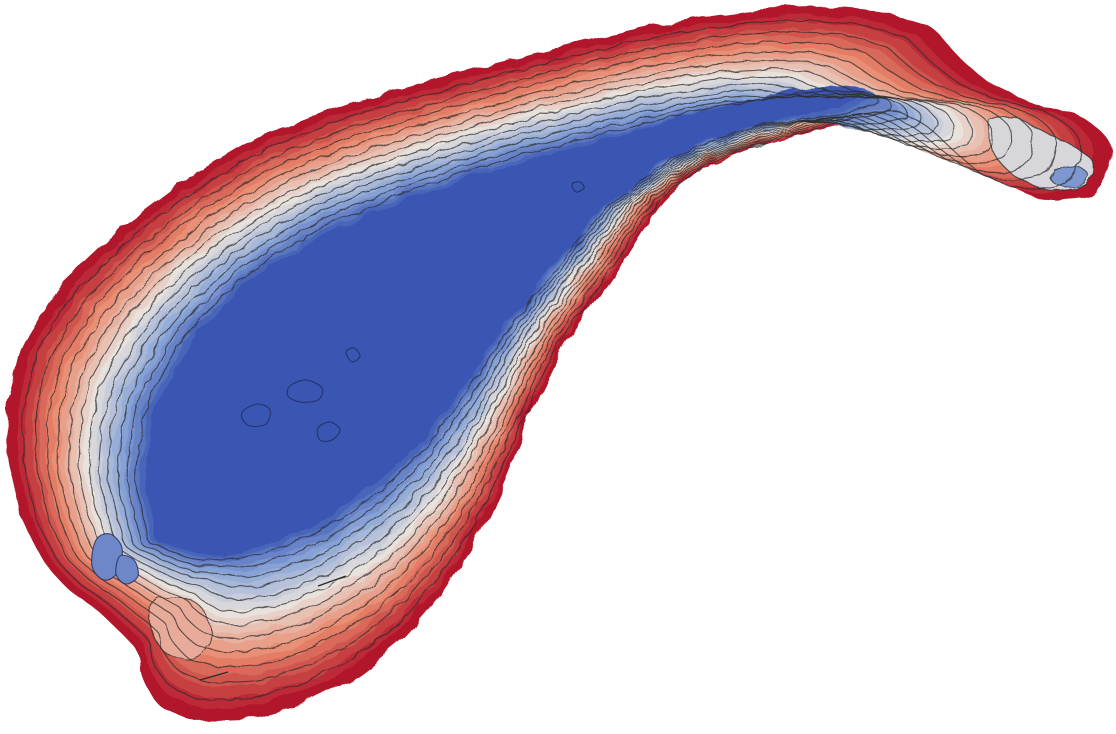 The height and width of the screenshot is (734, 1116). What do you see at coordinates (179, 627) in the screenshot?
I see `southwest-basin` at bounding box center [179, 627].